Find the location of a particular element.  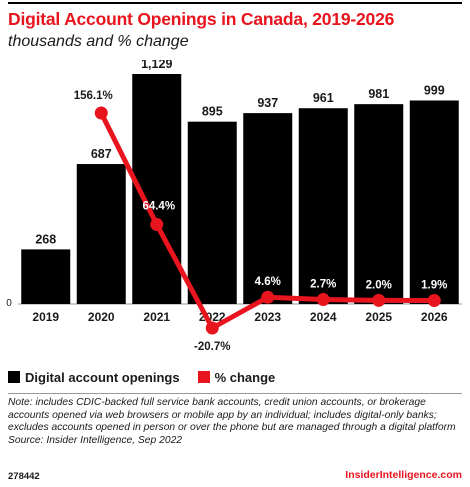

legend-item-openings: Digital account openings is located at coordinates (94, 377).